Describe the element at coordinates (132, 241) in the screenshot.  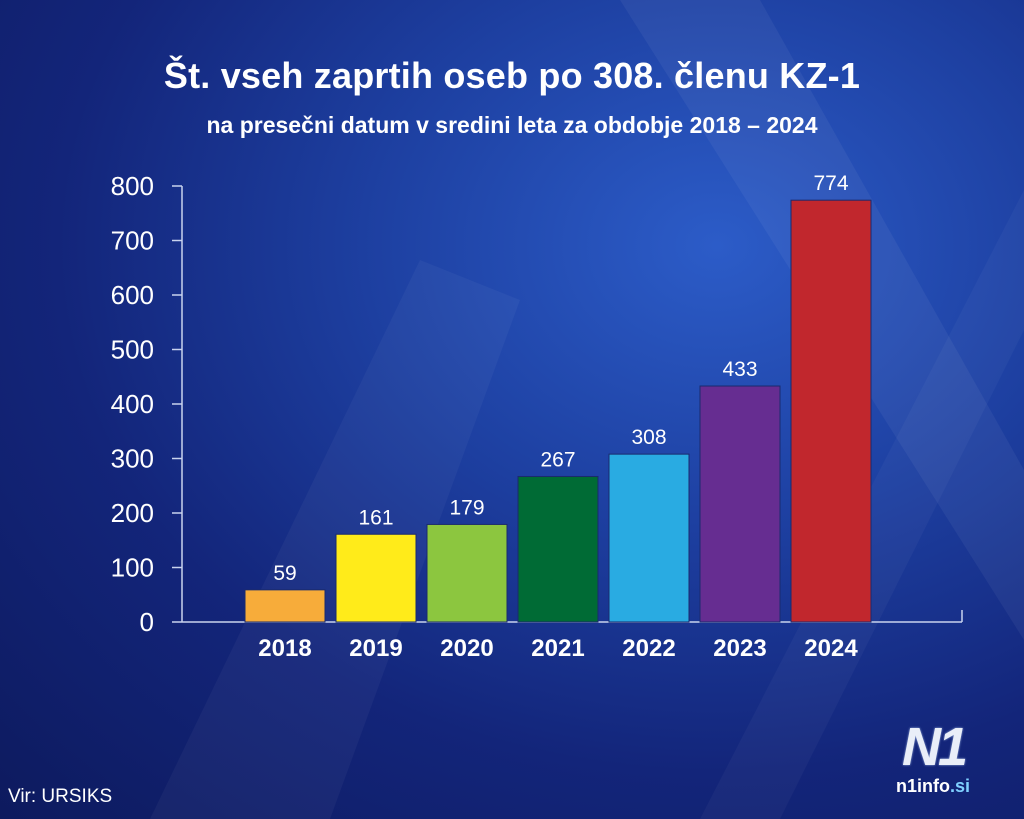
I see `y-tick-label: 700` at that location.